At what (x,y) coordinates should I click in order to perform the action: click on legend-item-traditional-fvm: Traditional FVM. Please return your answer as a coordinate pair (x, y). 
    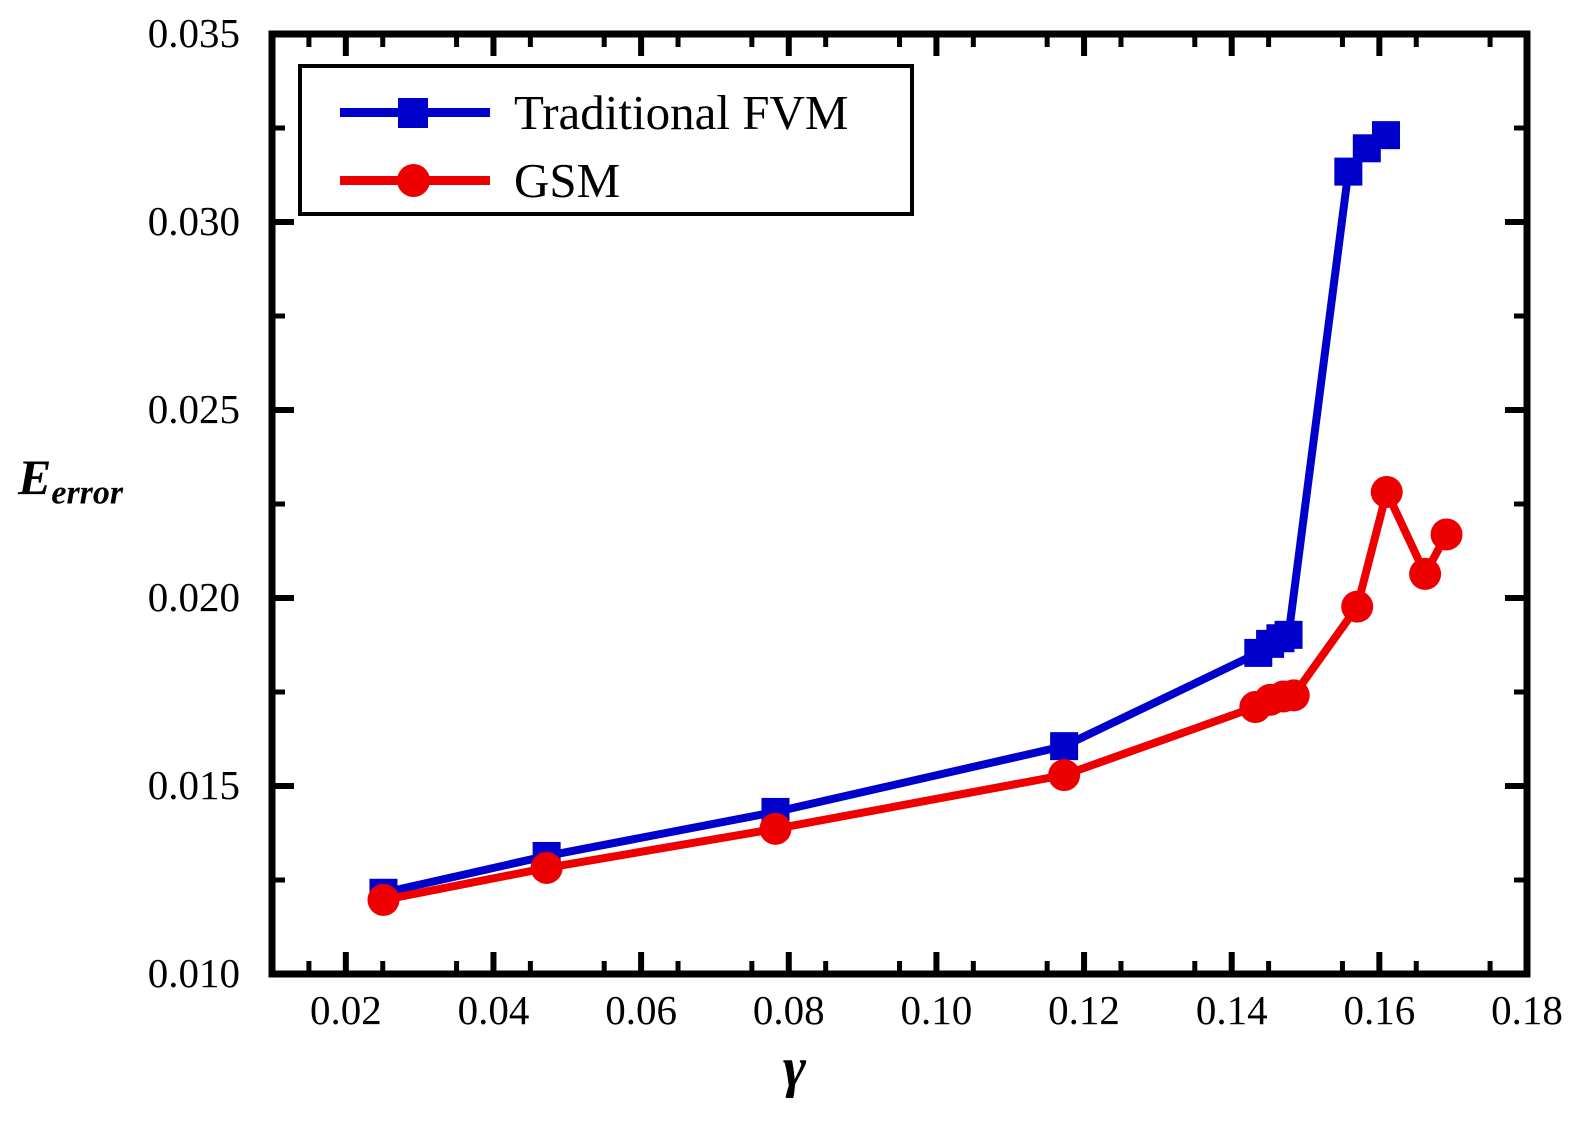
    Looking at the image, I should click on (606, 112).